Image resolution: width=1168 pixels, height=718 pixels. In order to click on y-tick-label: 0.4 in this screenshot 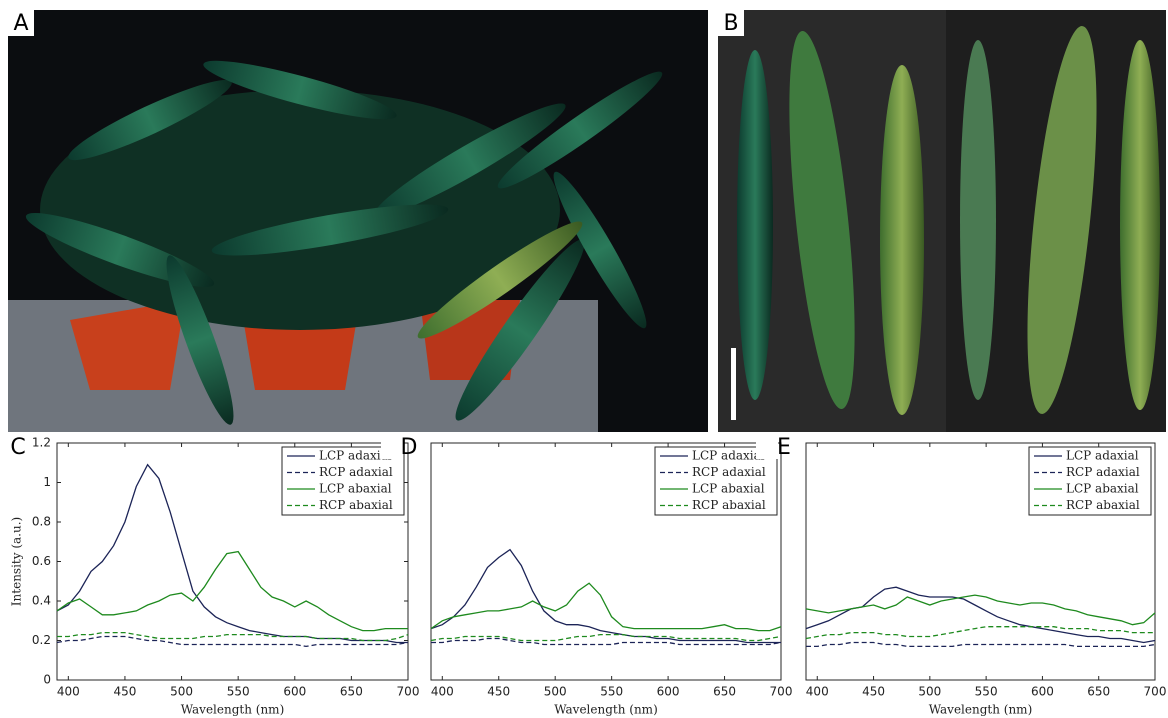, I will do `click(41, 601)`.